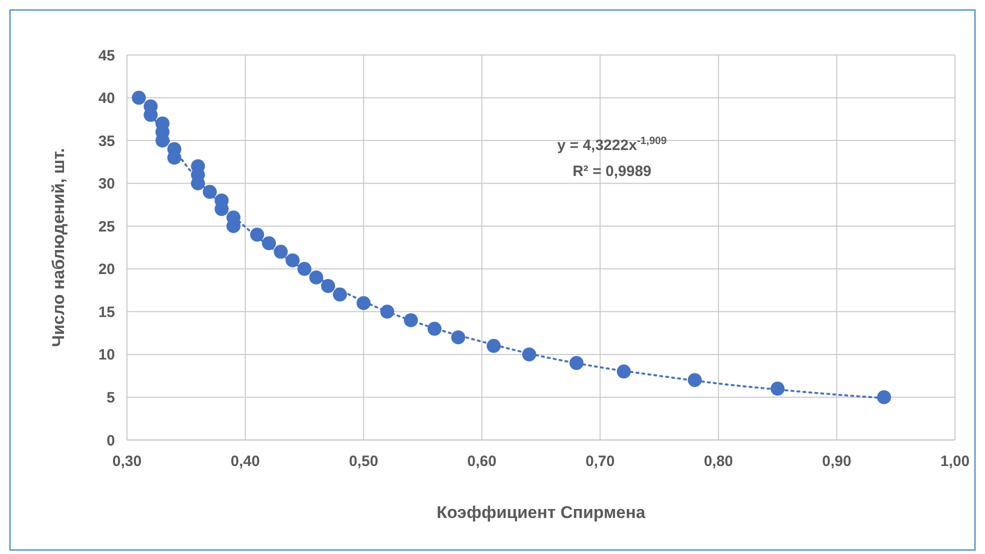 The width and height of the screenshot is (985, 554). What do you see at coordinates (106, 99) in the screenshot?
I see `y-tick-label: 40` at bounding box center [106, 99].